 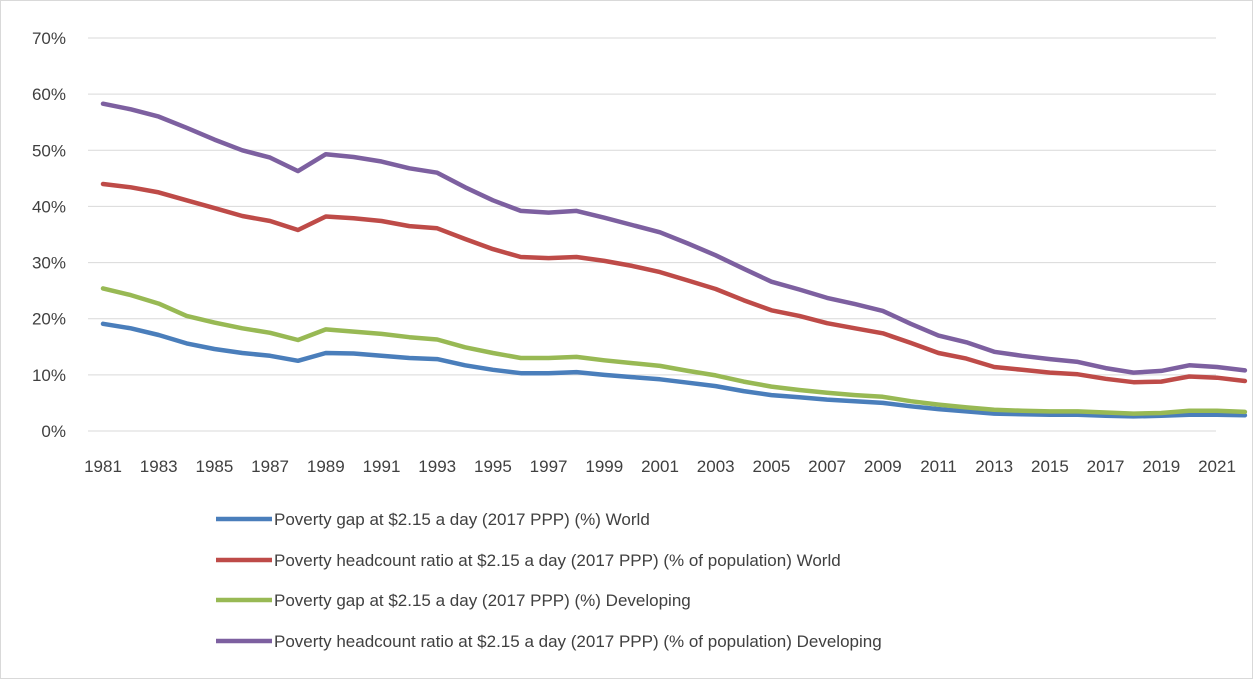 What do you see at coordinates (493, 466) in the screenshot?
I see `x-tick-label: 1995` at bounding box center [493, 466].